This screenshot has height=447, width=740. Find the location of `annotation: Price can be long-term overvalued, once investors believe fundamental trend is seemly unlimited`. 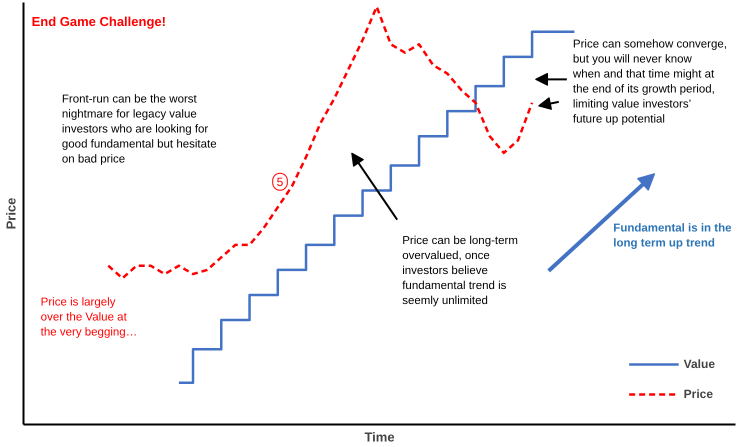

annotation: Price can be long-term overvalued, once investors believe fundamental trend is seemly unlimited is located at coordinates (460, 271).